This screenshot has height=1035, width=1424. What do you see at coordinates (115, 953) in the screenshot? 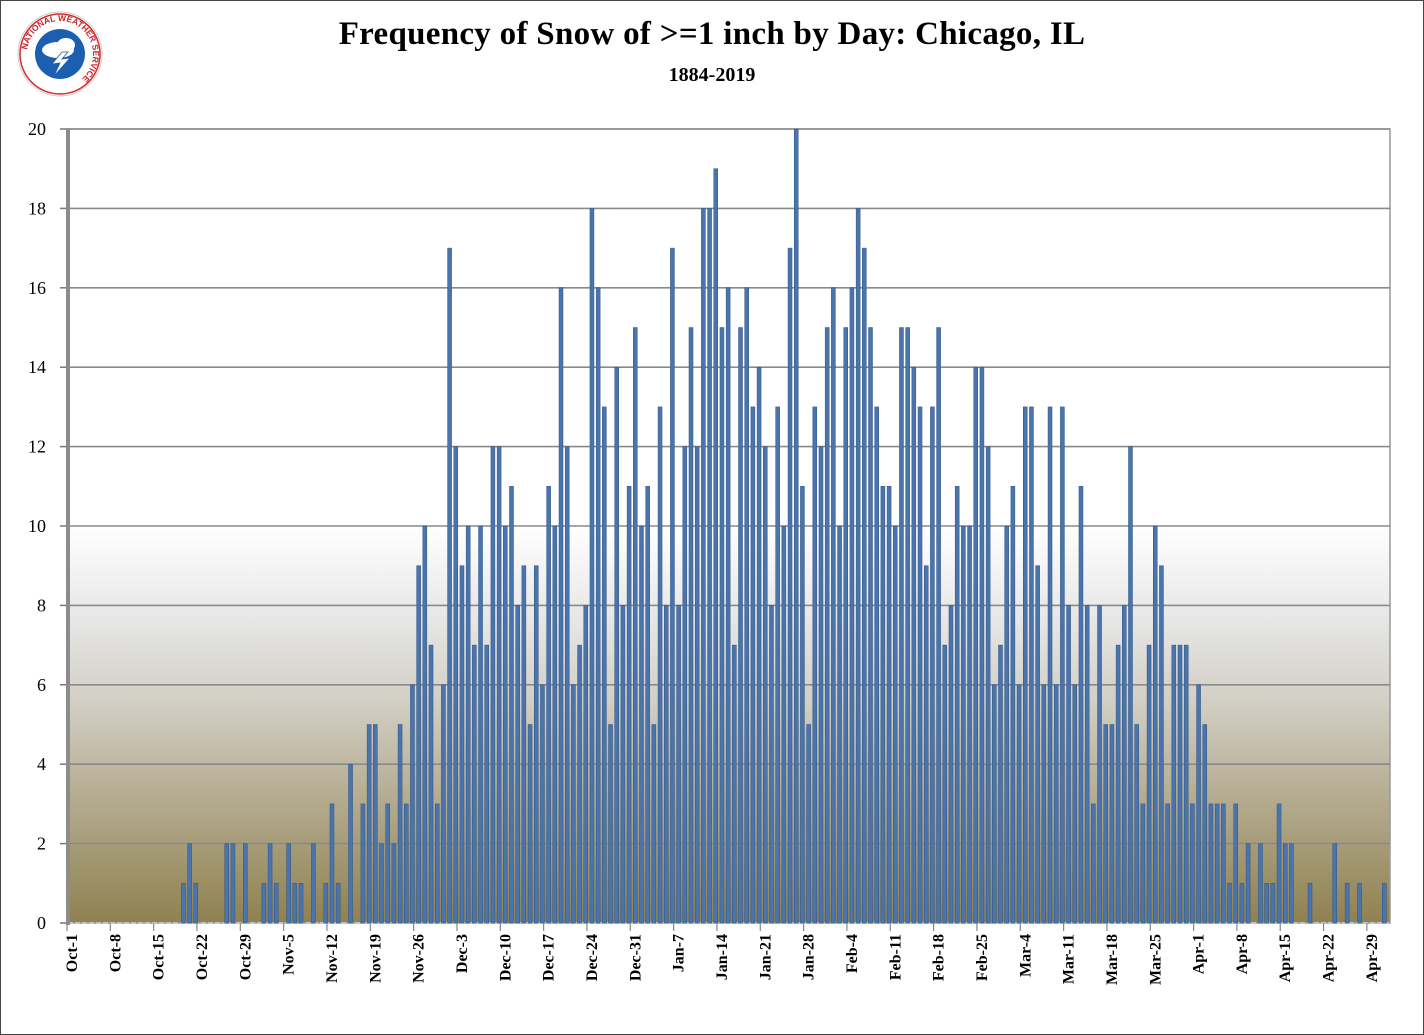
I see `x-tick-label: Oct-8` at bounding box center [115, 953].